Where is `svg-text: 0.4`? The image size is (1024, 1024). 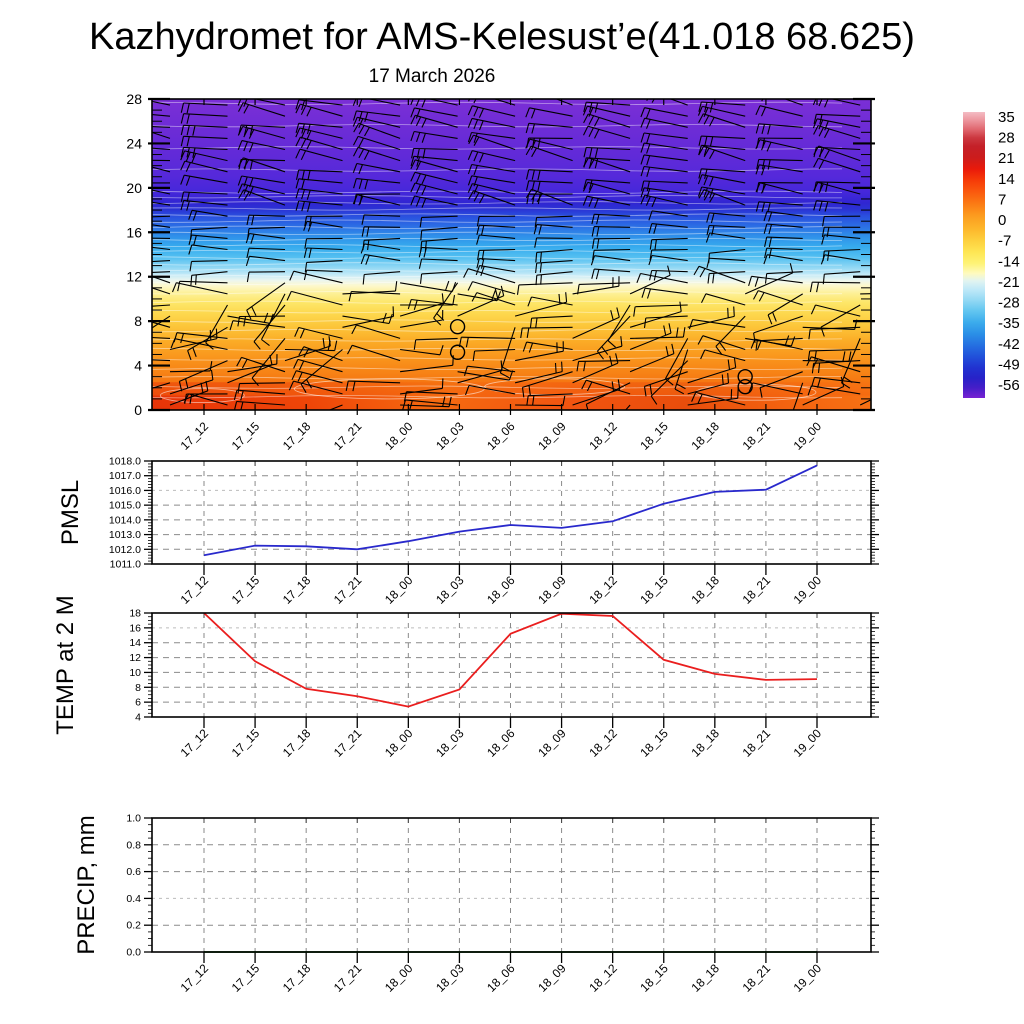 svg-text: 0.4 is located at coordinates (133, 899).